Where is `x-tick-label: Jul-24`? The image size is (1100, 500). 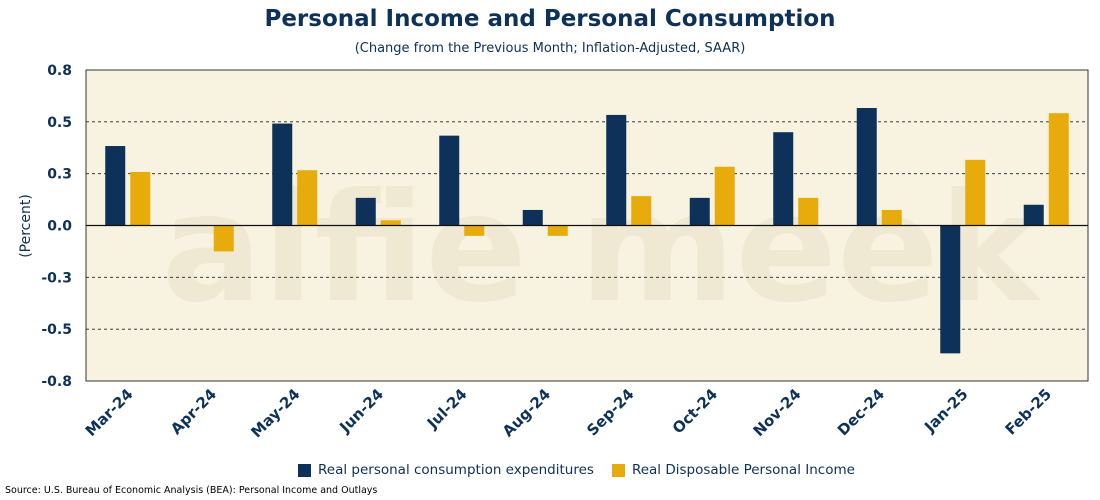 x-tick-label: Jul-24 is located at coordinates (447, 409).